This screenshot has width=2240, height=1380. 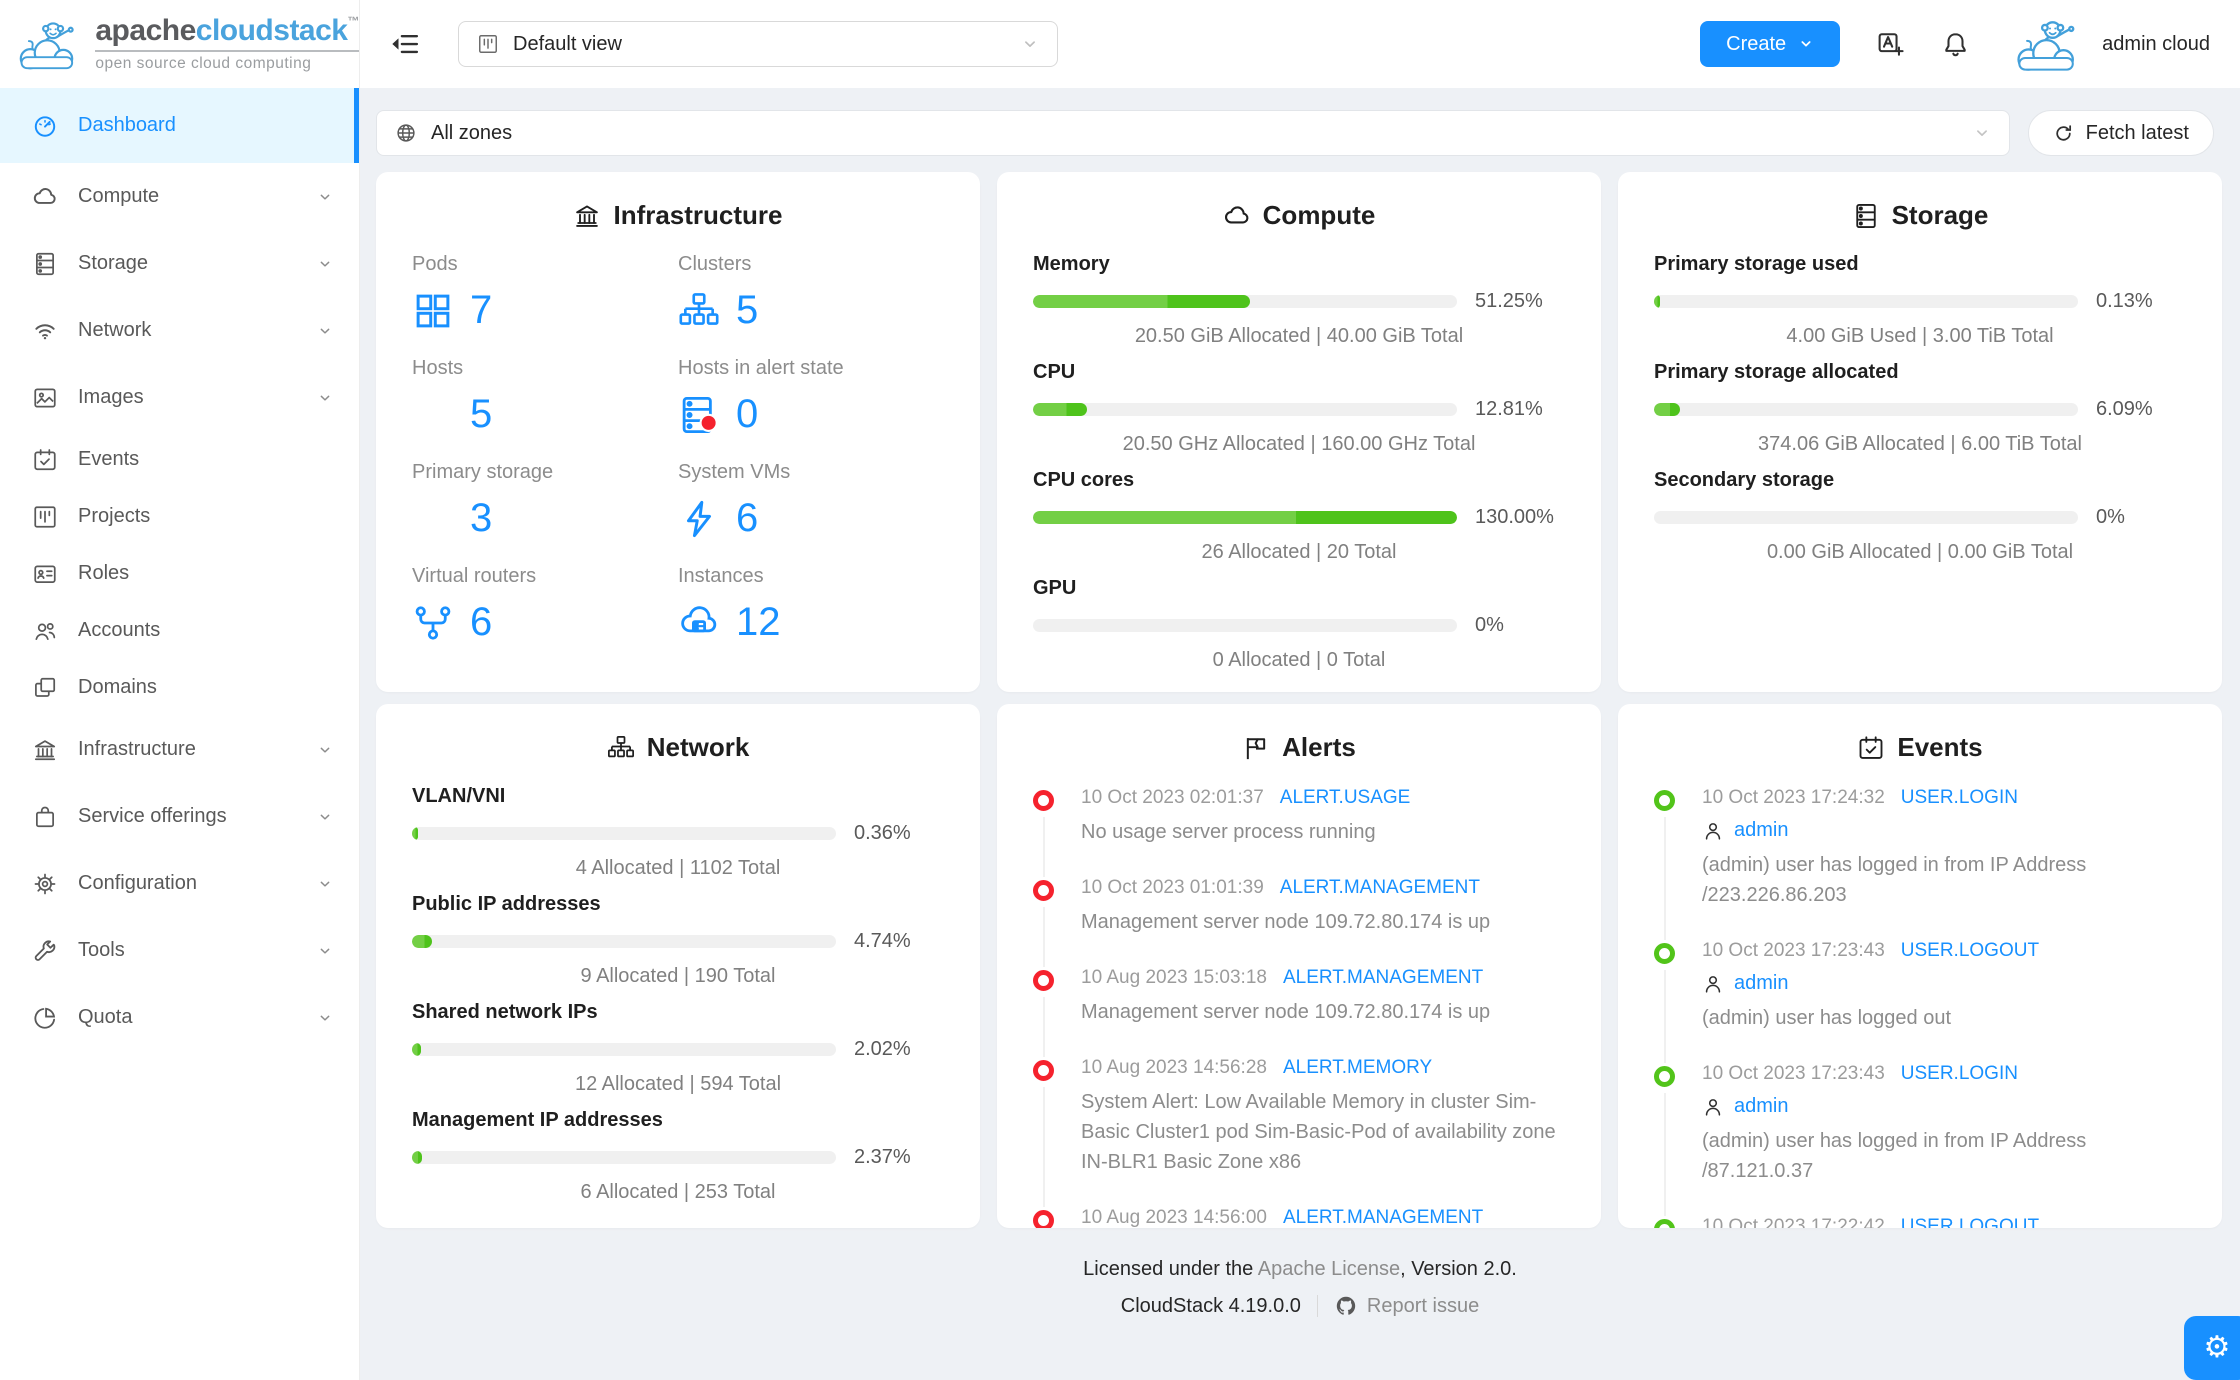 I want to click on events-card-title: Events, so click(x=1920, y=747).